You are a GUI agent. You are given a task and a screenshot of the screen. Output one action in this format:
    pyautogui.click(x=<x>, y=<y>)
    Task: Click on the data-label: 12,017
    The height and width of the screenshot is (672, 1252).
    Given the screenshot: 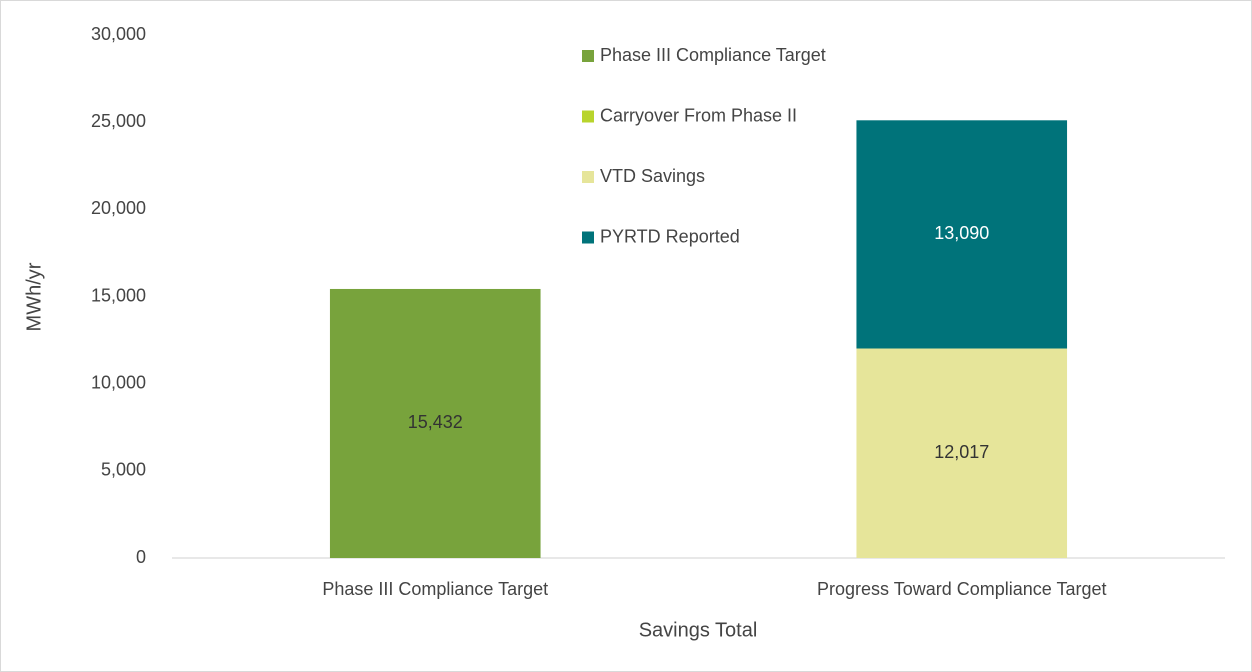 What is the action you would take?
    pyautogui.click(x=961, y=452)
    